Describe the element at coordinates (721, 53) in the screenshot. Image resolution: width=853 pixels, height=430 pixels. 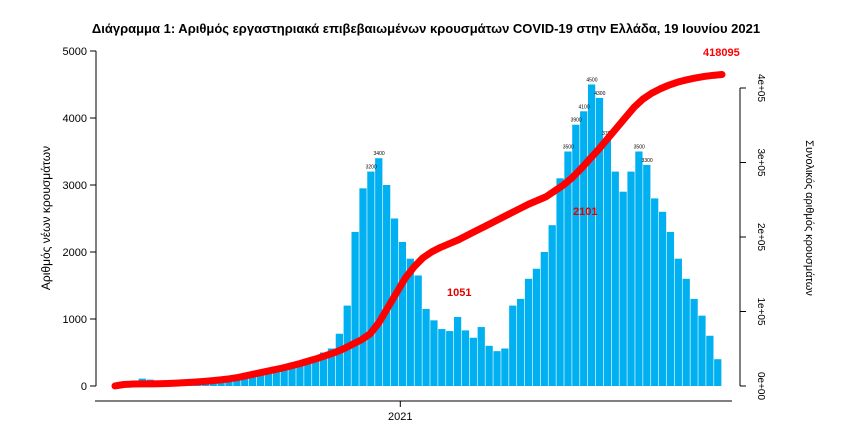
I see `annotation-418095: 418095` at that location.